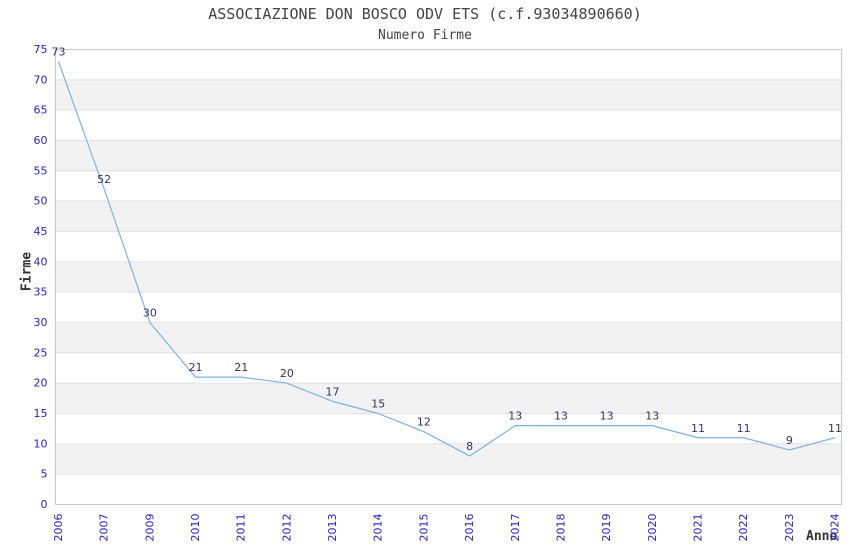  What do you see at coordinates (606, 528) in the screenshot?
I see `x-tick-label: 2019` at bounding box center [606, 528].